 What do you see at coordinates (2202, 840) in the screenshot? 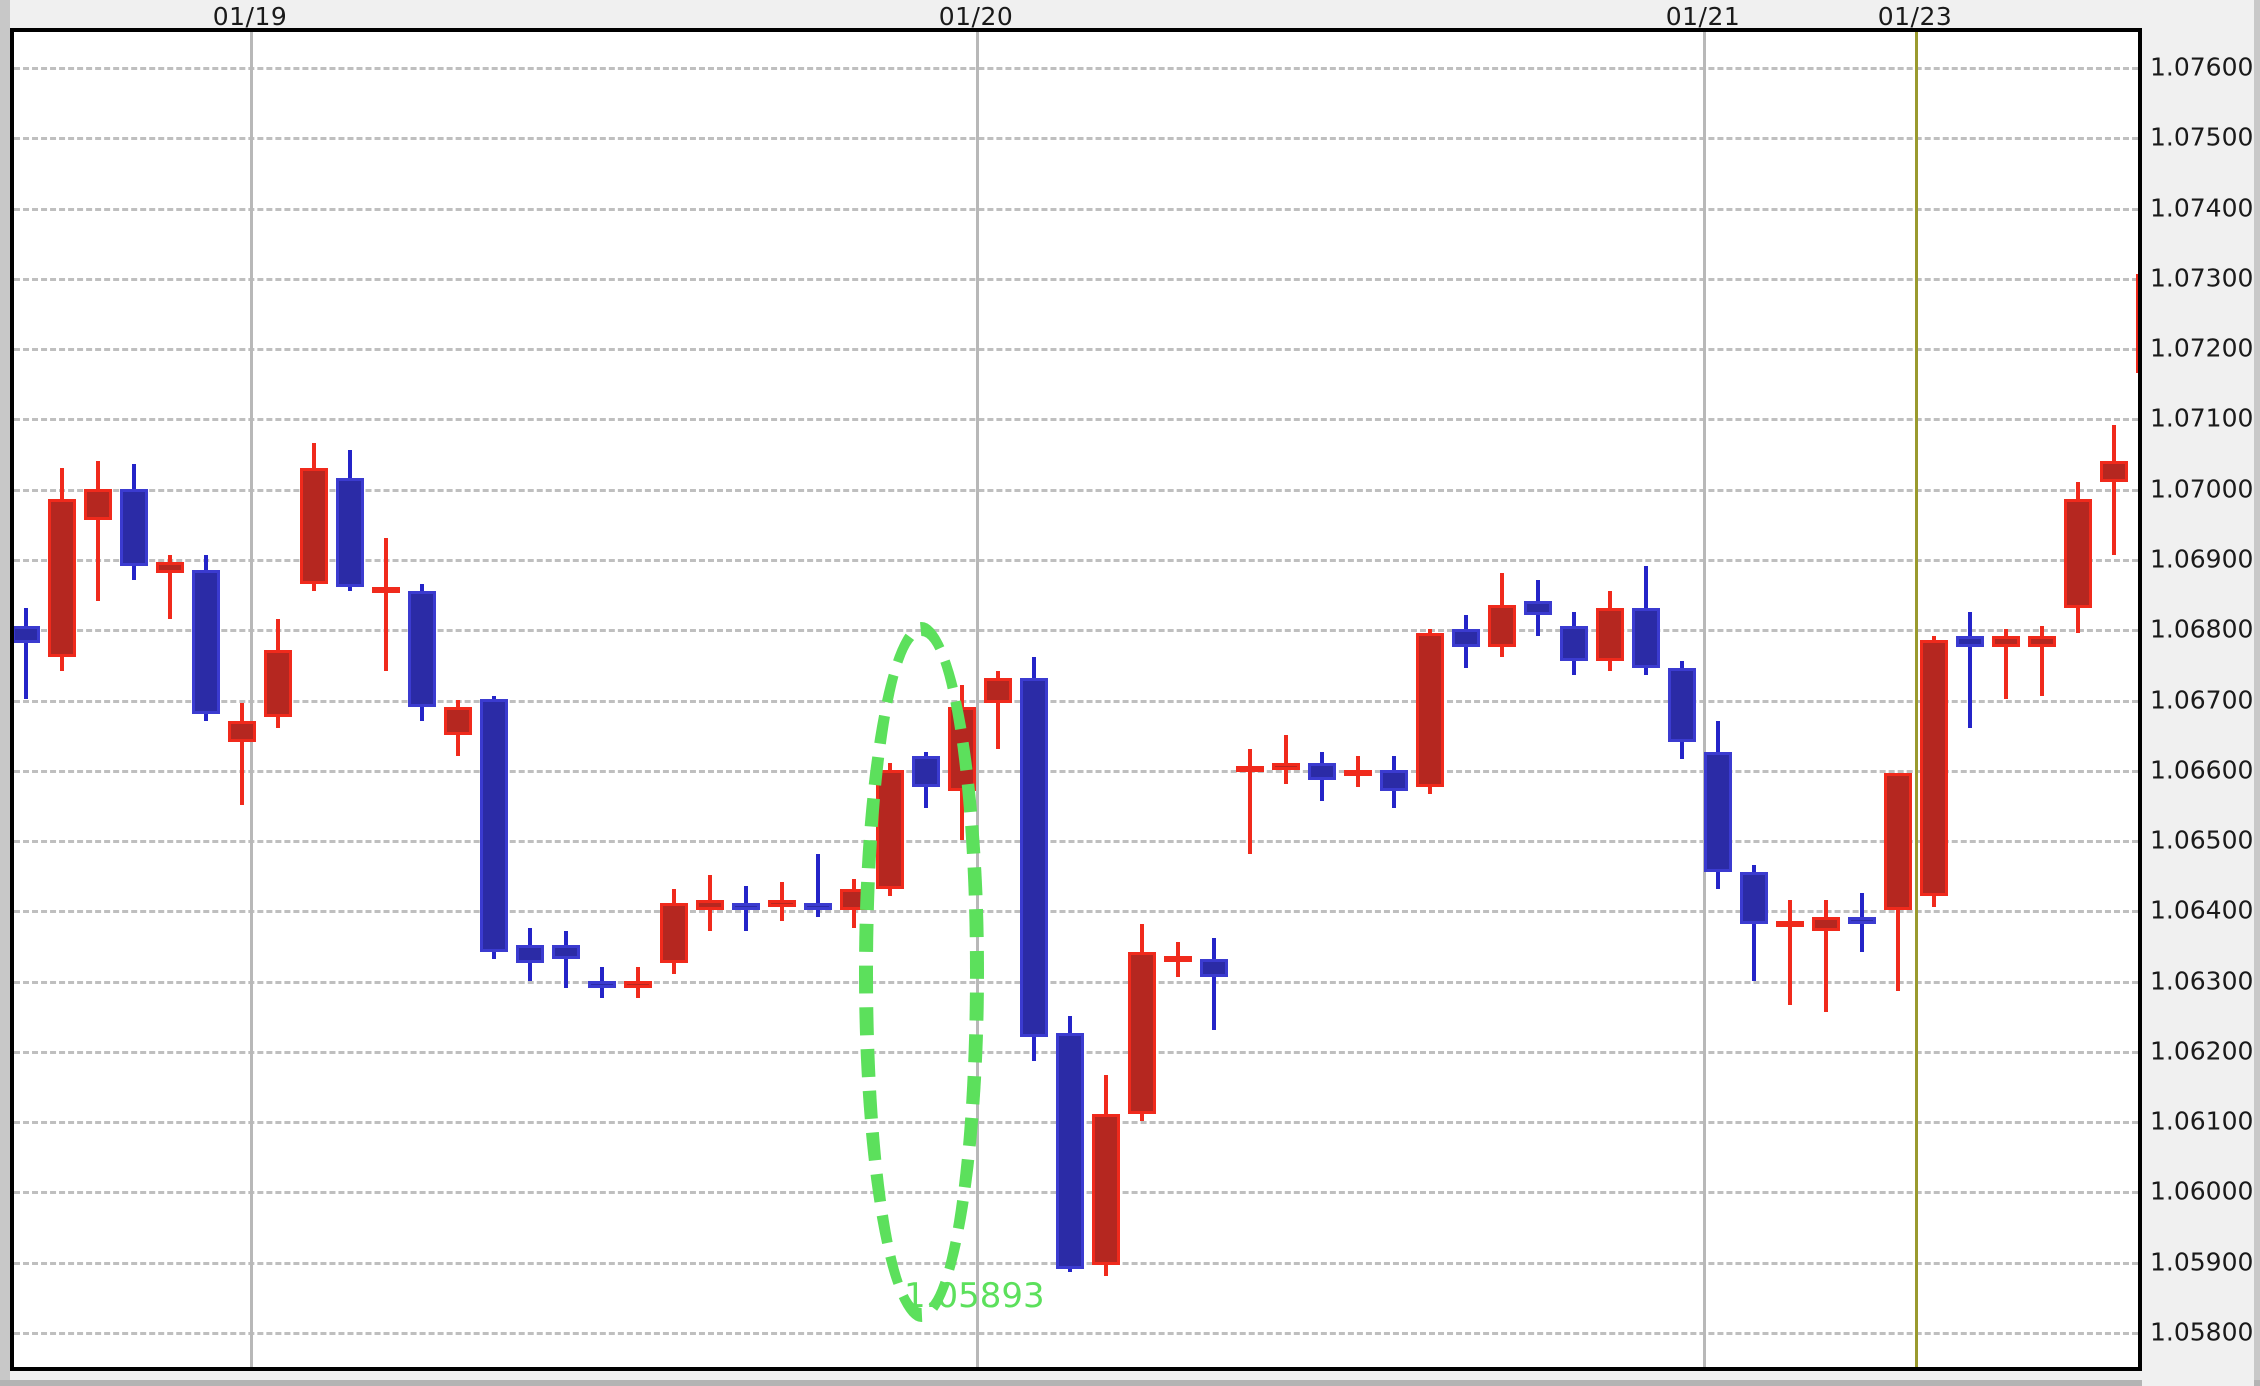
I see `price-axis-label: 1.06500` at bounding box center [2202, 840].